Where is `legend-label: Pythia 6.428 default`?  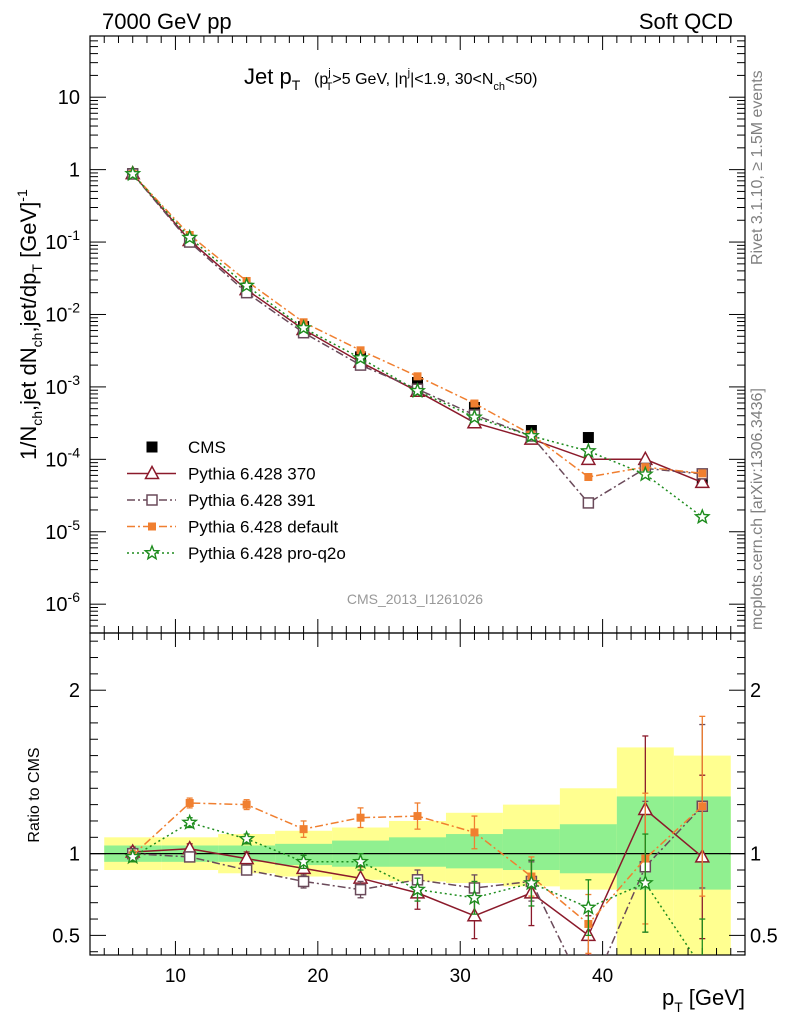
legend-label: Pythia 6.428 default is located at coordinates (263, 527).